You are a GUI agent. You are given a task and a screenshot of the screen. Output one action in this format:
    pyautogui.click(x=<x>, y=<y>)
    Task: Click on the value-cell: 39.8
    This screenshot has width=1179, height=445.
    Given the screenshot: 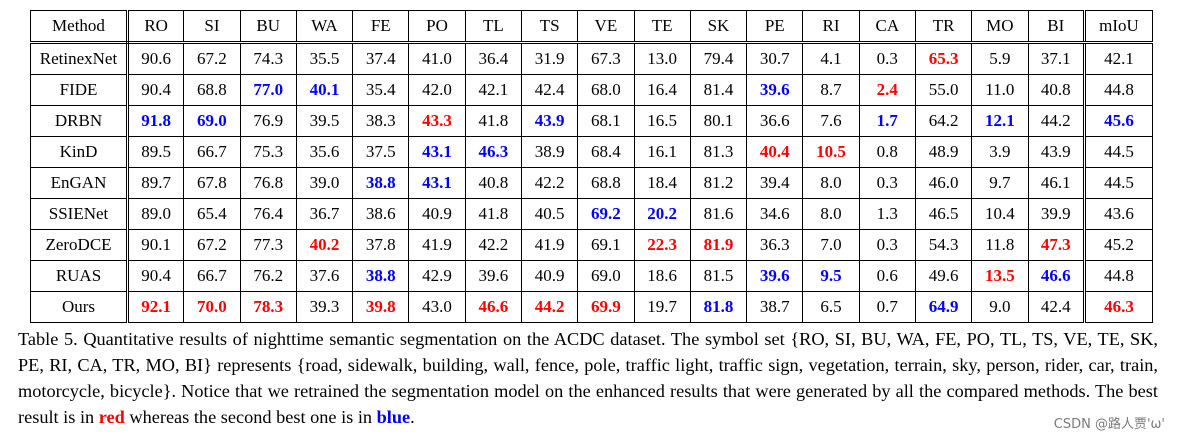 What is the action you would take?
    pyautogui.click(x=381, y=307)
    